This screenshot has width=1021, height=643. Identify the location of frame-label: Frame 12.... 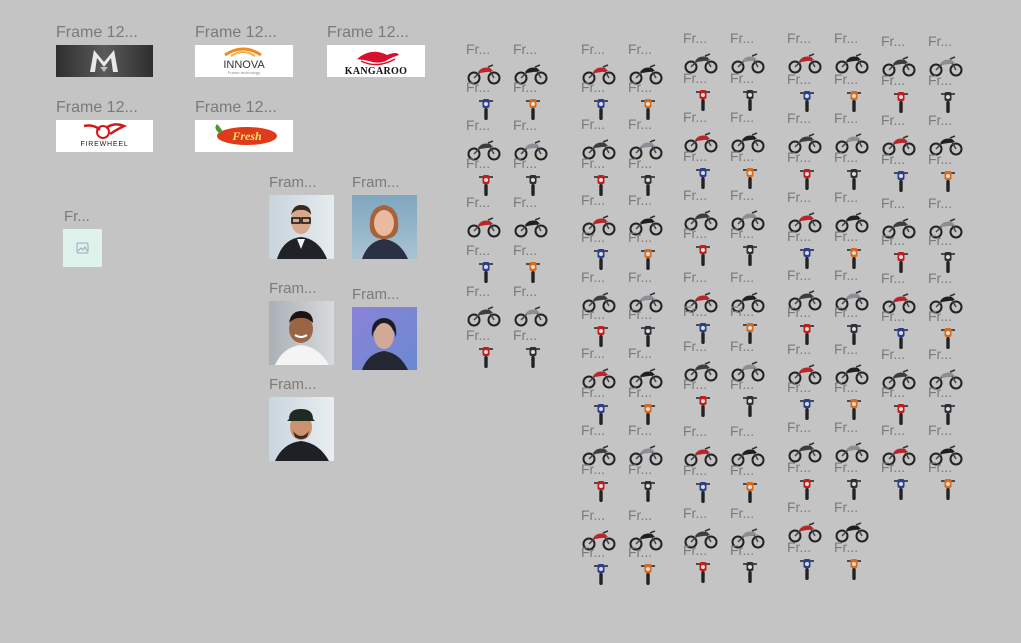
(97, 32).